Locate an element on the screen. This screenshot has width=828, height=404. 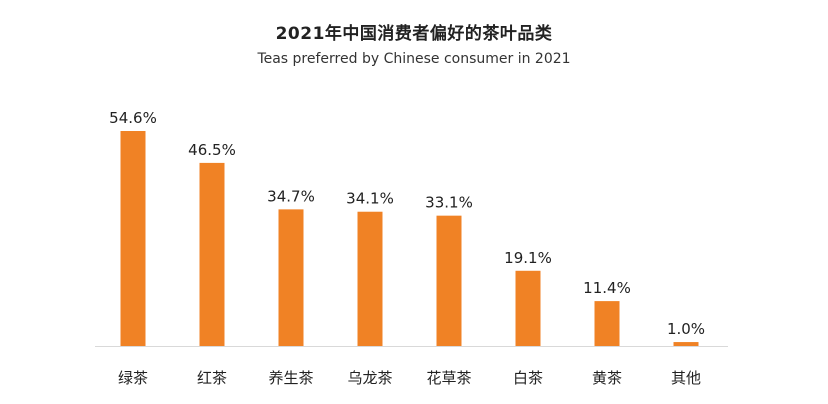
data-label: 34.7% is located at coordinates (291, 196).